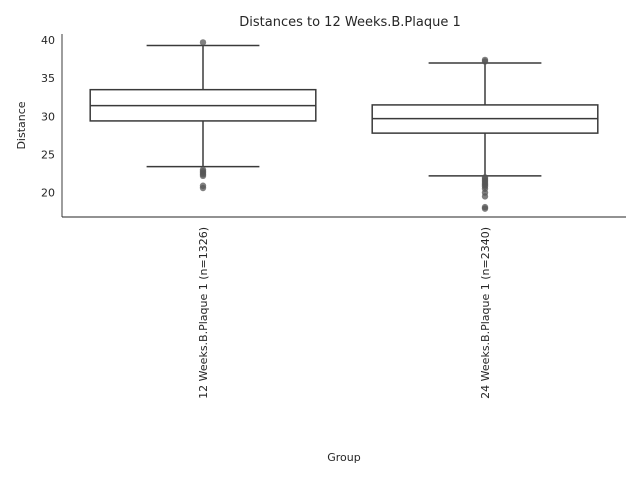 The width and height of the screenshot is (640, 480). I want to click on x-axis-label: Group, so click(344, 457).